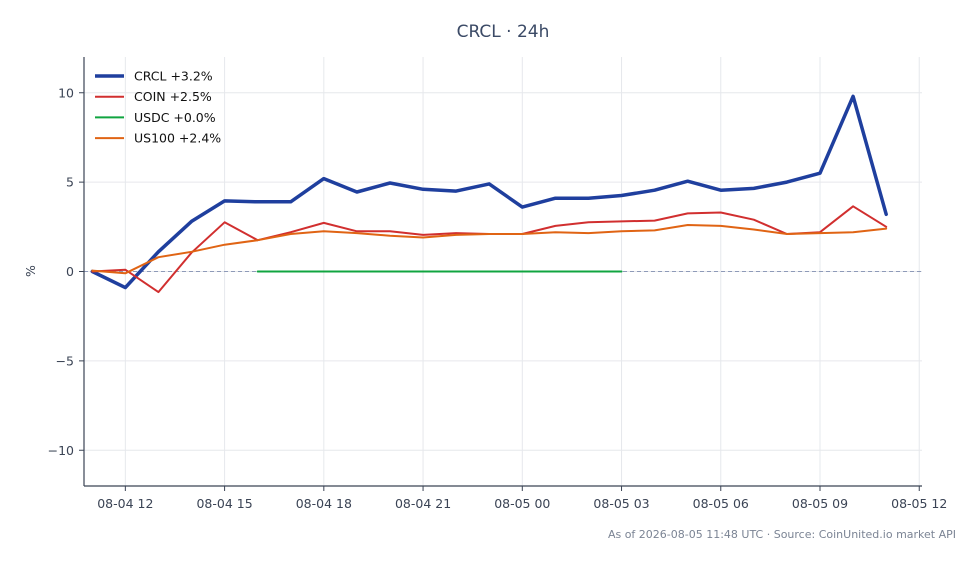  Describe the element at coordinates (125, 503) in the screenshot. I see `x-tick-label: 08-04 12` at that location.